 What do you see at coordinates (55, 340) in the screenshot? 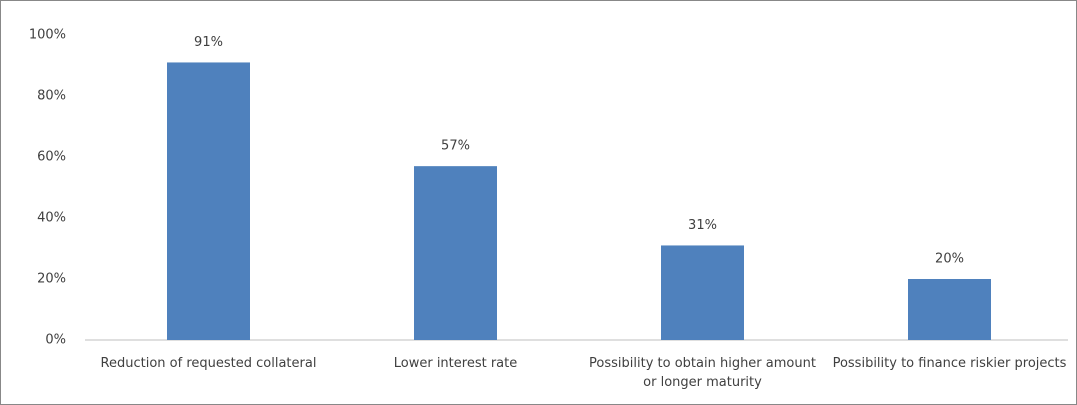
I see `y-tick-label: 0%` at bounding box center [55, 340].